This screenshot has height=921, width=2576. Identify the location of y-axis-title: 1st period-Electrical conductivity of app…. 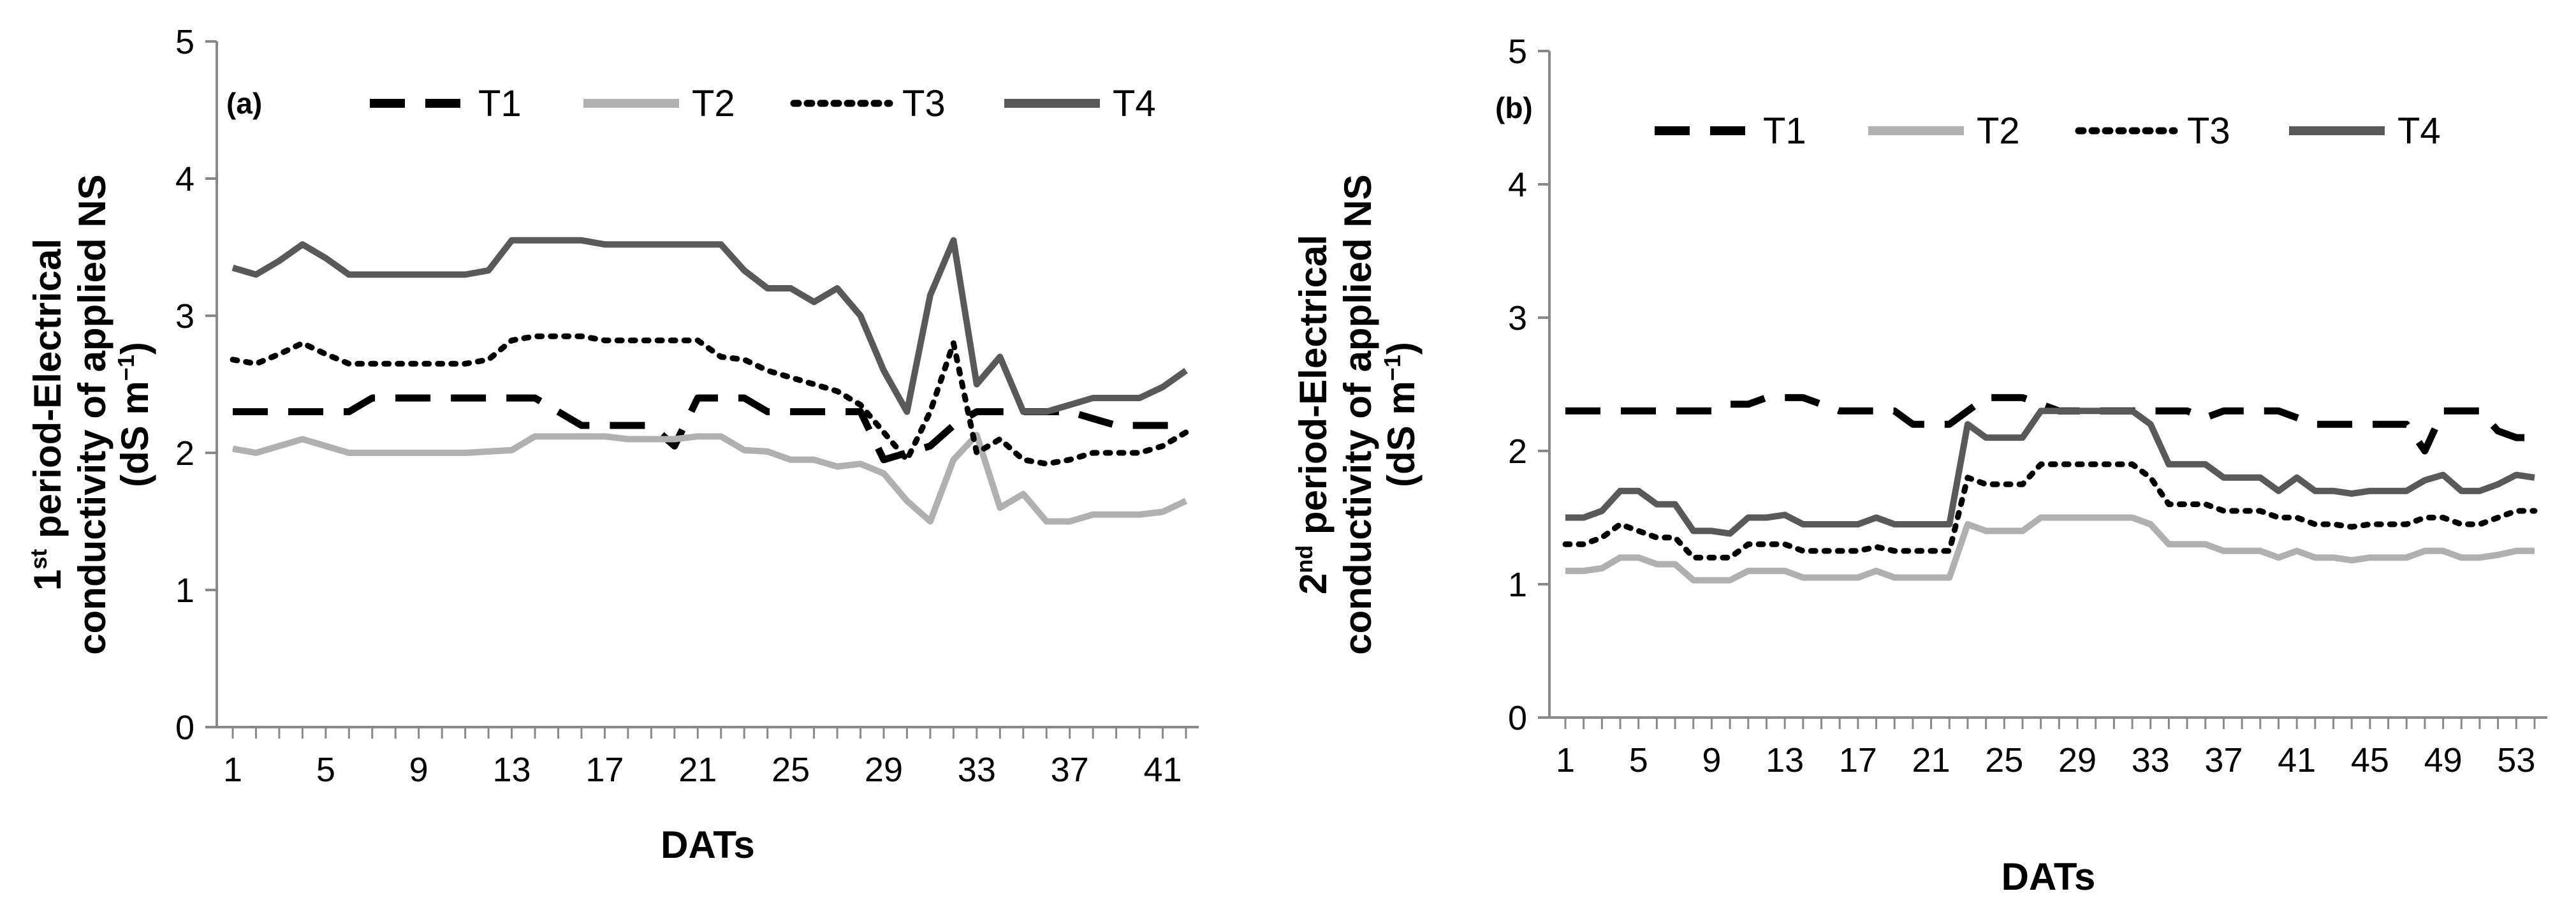
(91, 414).